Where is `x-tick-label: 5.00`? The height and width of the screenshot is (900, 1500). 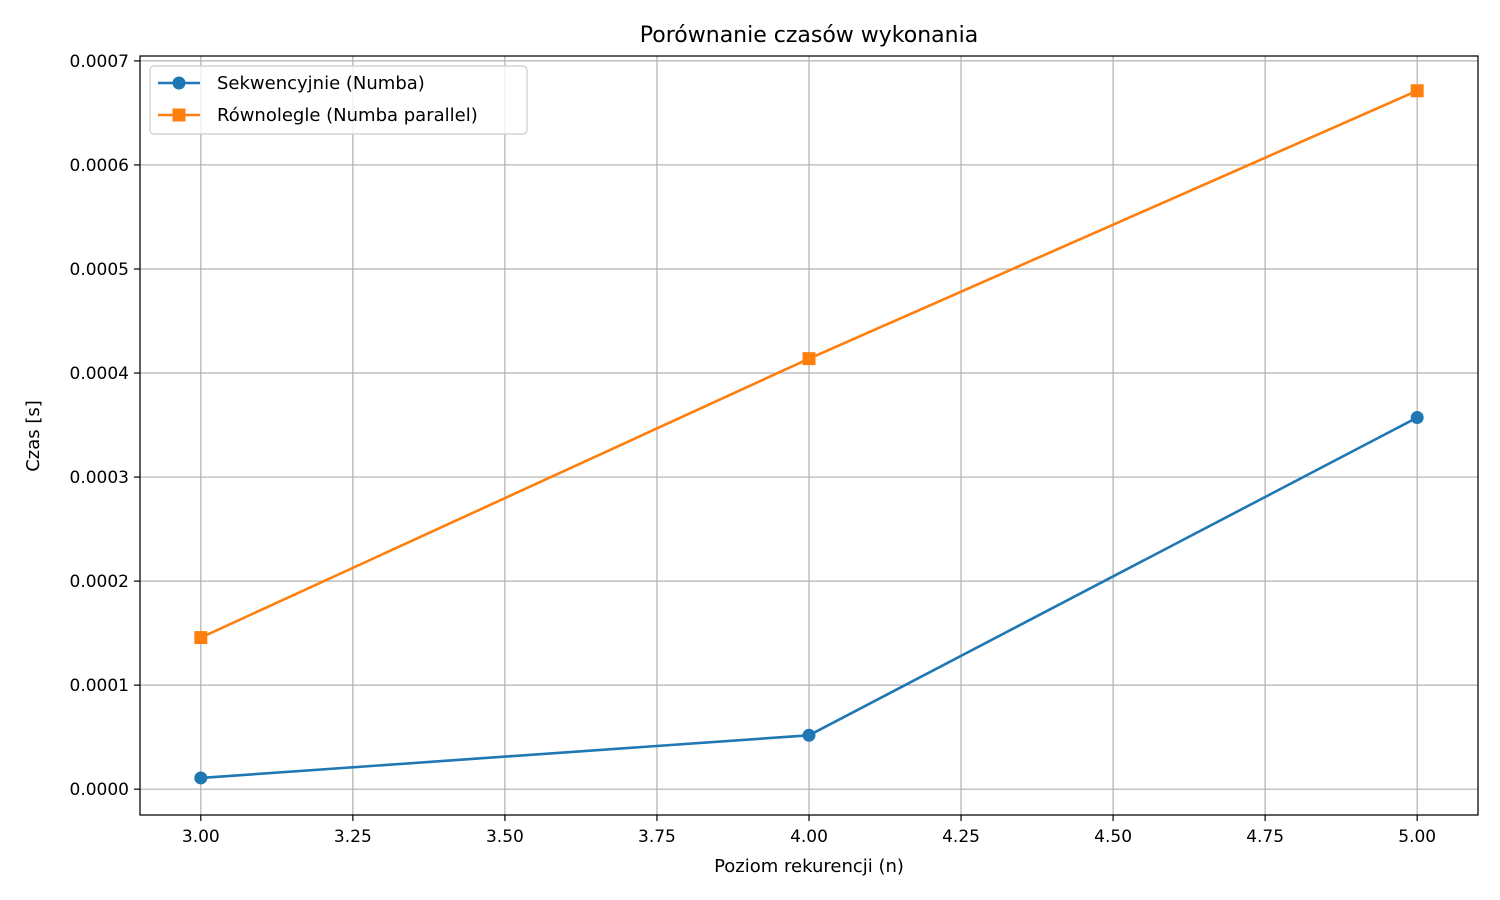
x-tick-label: 5.00 is located at coordinates (1417, 837).